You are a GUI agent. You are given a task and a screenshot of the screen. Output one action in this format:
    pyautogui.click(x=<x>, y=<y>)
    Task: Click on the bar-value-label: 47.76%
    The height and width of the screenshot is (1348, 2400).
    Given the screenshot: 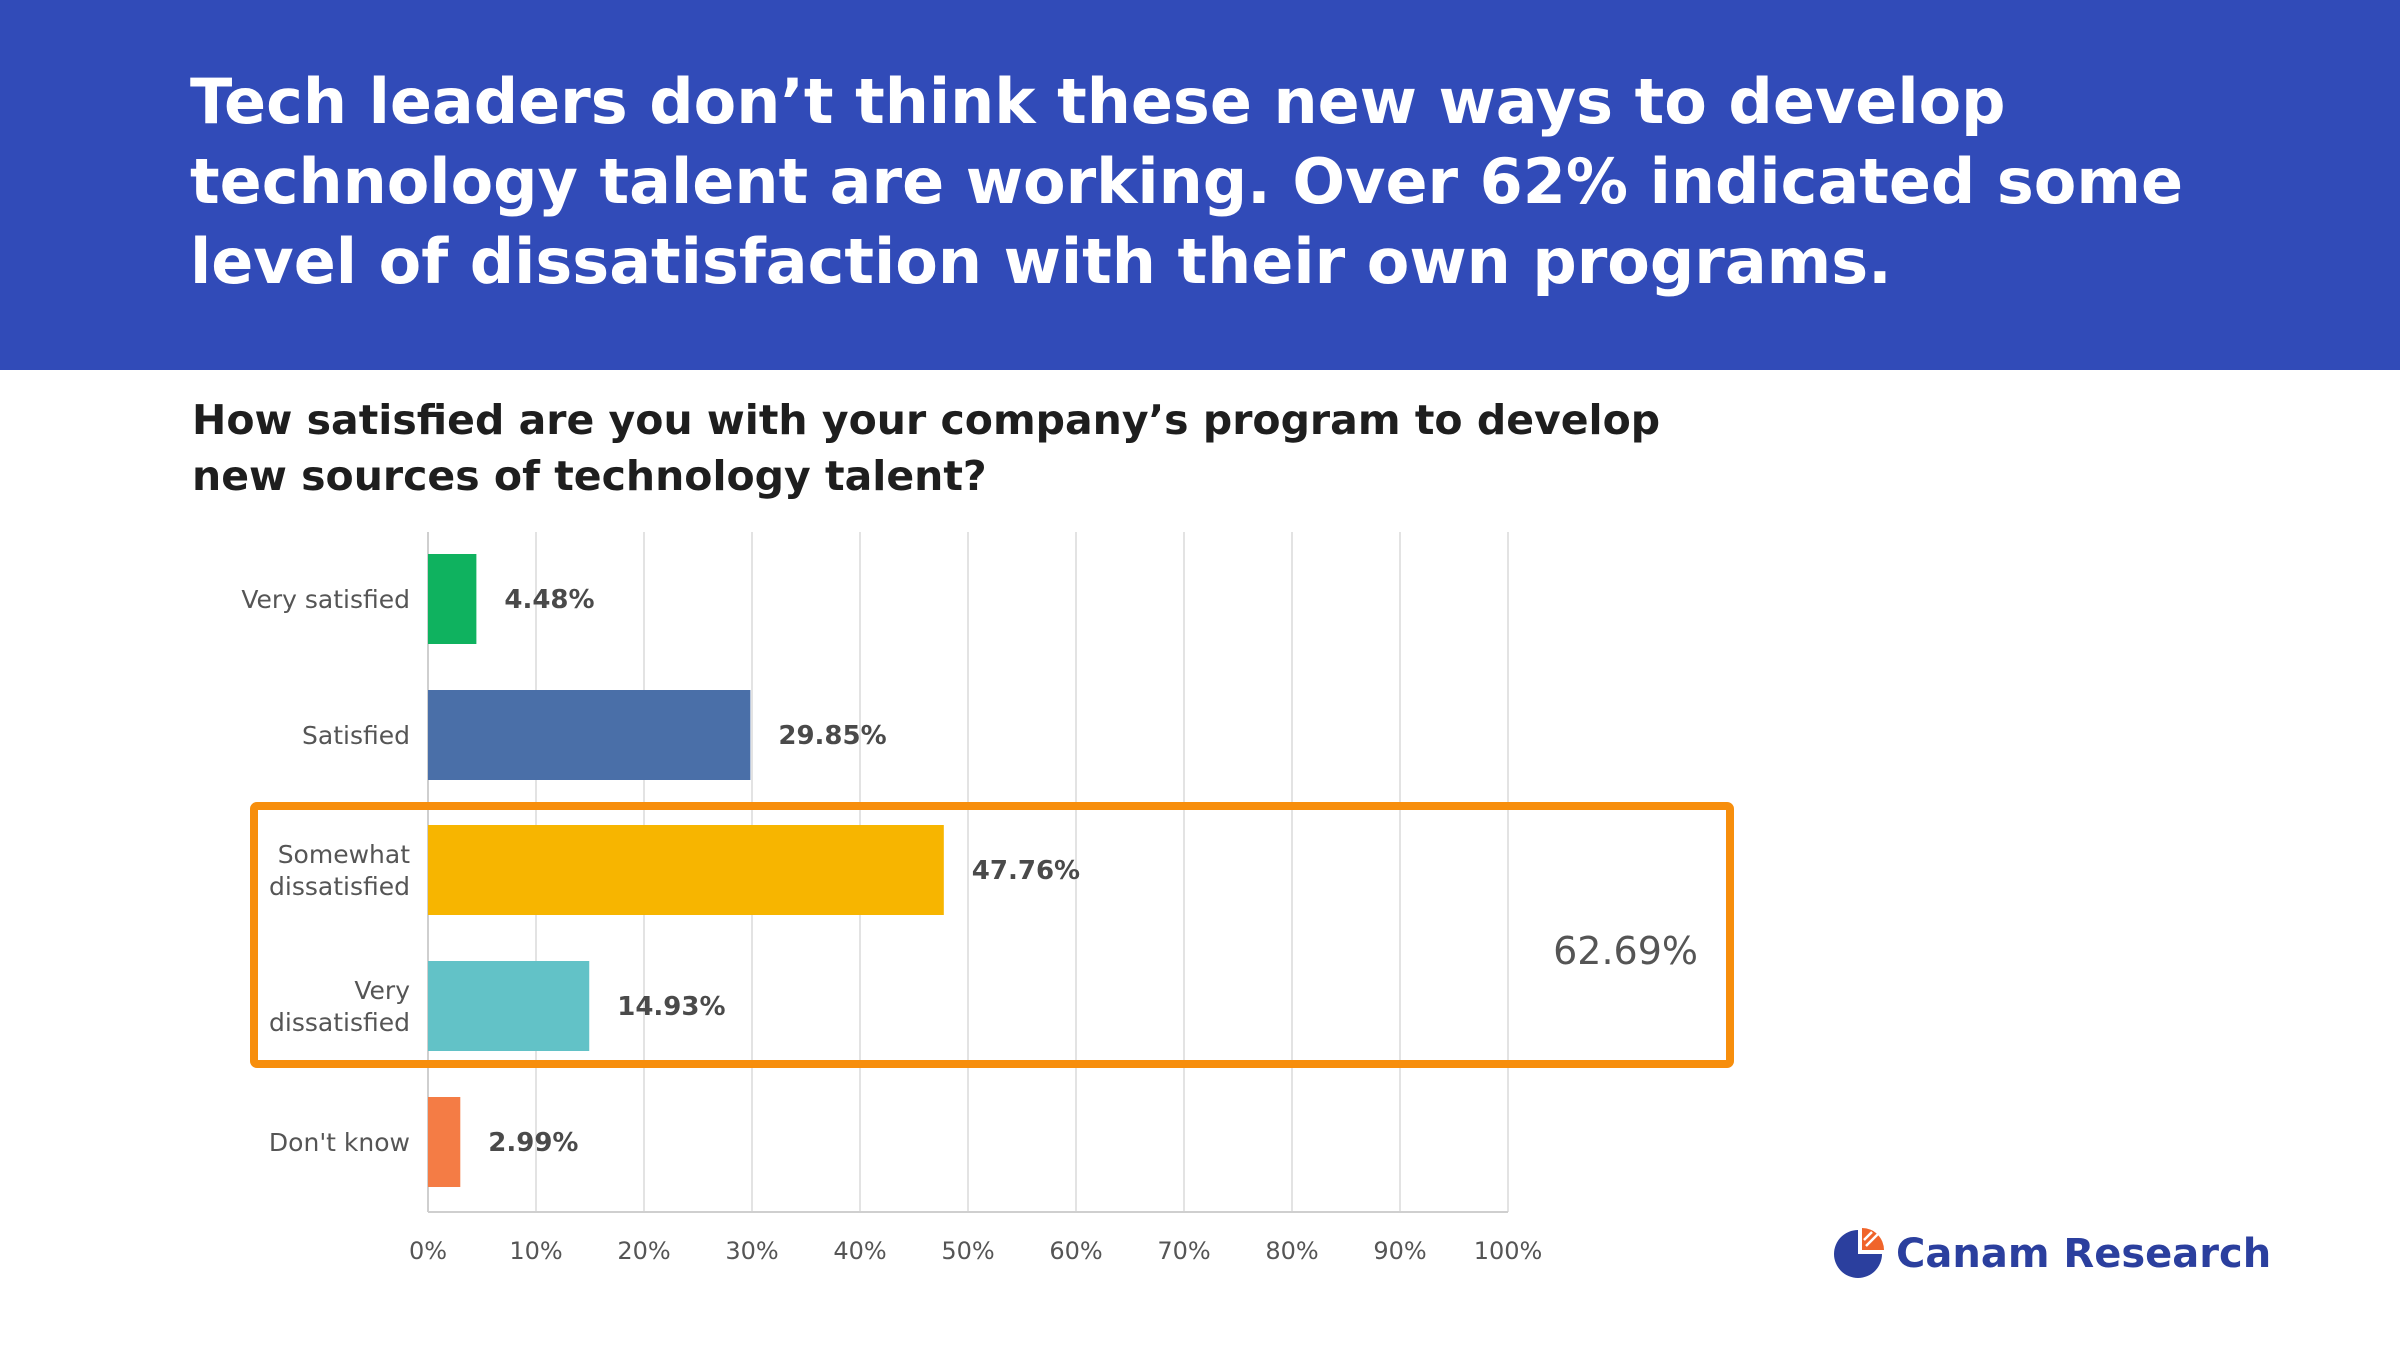 What is the action you would take?
    pyautogui.click(x=1026, y=871)
    